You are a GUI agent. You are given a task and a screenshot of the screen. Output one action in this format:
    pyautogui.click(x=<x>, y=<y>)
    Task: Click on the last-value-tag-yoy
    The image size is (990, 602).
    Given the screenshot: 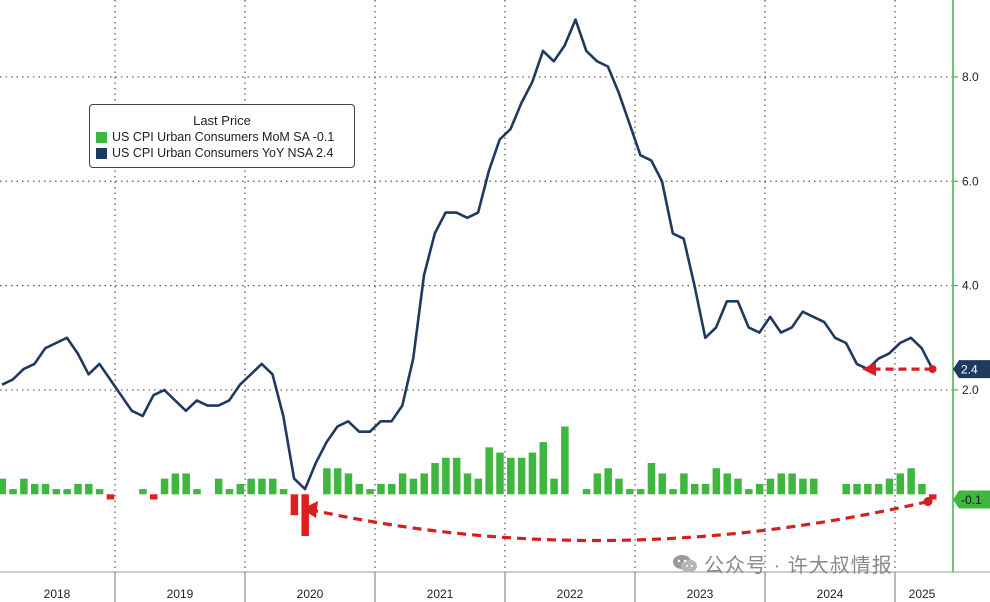 What is the action you would take?
    pyautogui.click(x=971, y=369)
    